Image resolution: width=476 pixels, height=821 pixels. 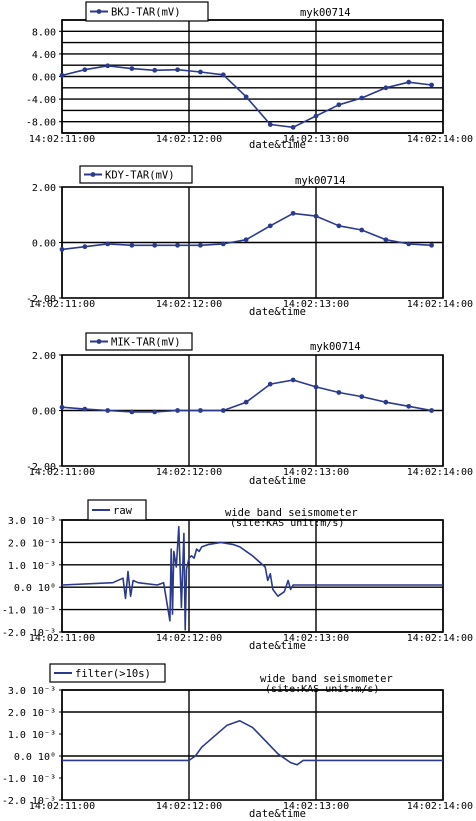 What do you see at coordinates (322, 689) in the screenshot?
I see `chart-subtitle: (site:KAS unit:m/s)` at bounding box center [322, 689].